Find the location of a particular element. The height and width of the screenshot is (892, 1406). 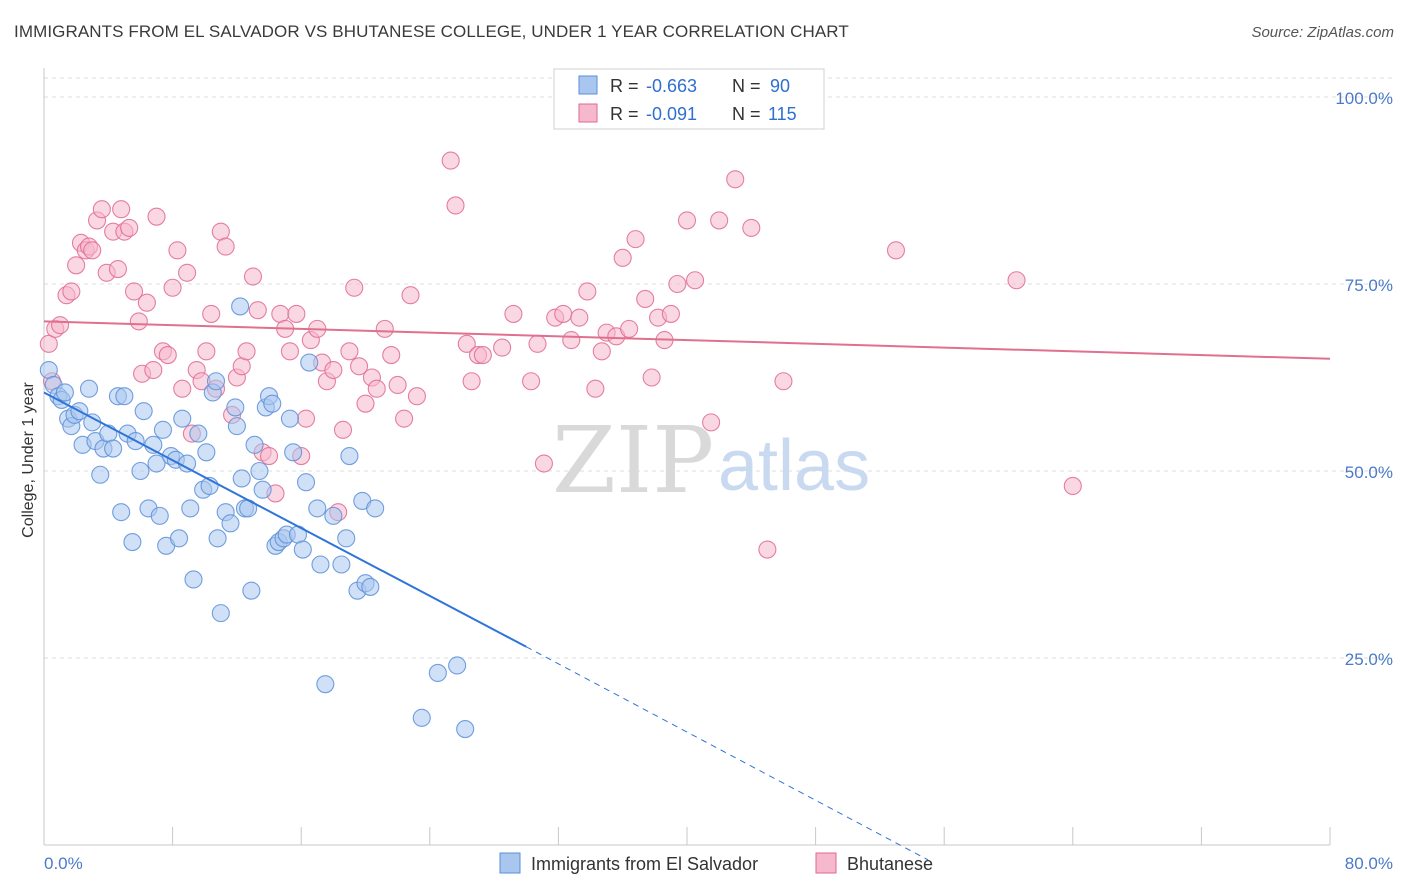

y-tick-label-0: 25.0% is located at coordinates (1369, 659).